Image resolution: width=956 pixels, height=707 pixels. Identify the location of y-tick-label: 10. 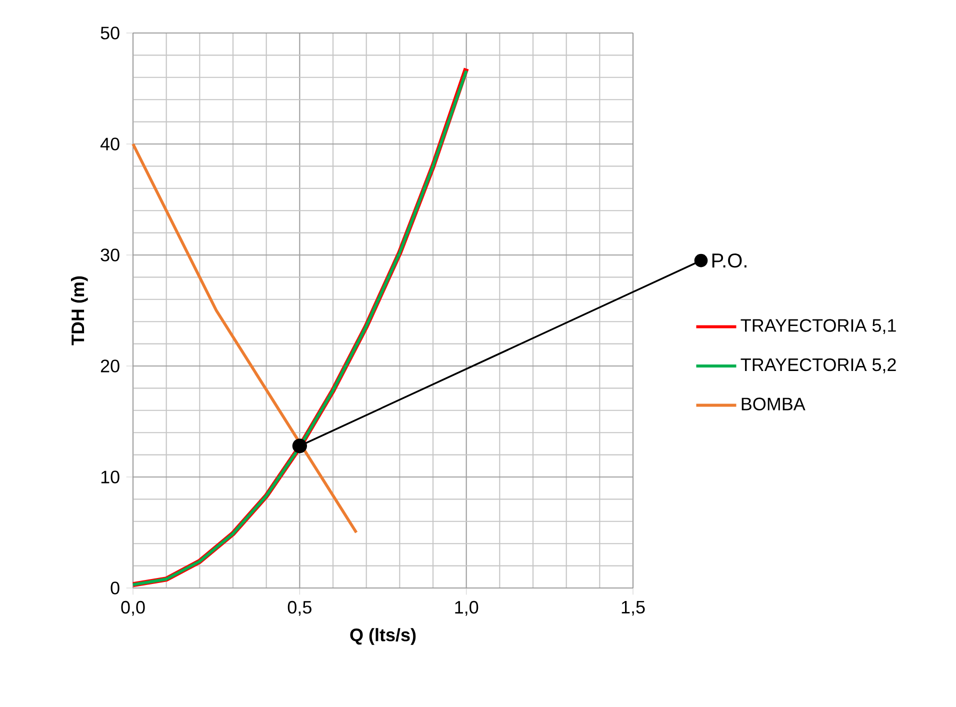
(110, 477).